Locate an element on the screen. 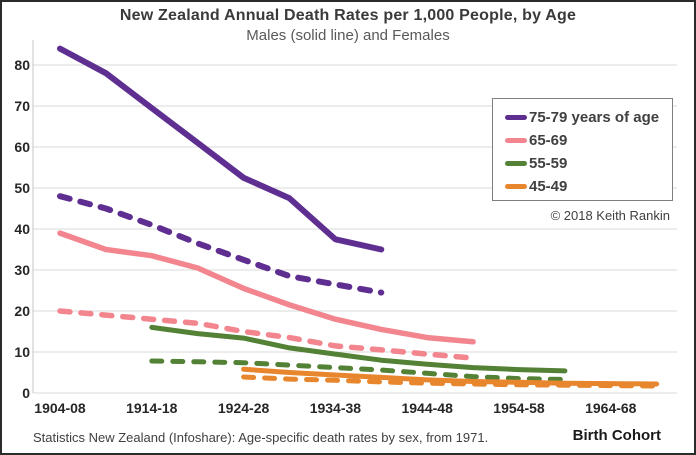  legend-item-55-59: 55-59 is located at coordinates (588, 163).